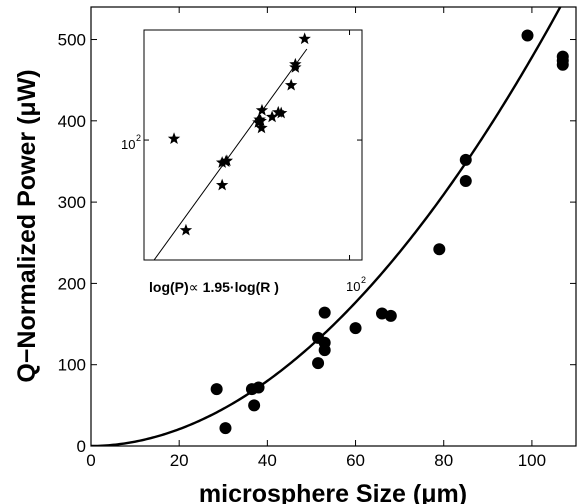  What do you see at coordinates (267, 460) in the screenshot?
I see `x-tick-label: 40` at bounding box center [267, 460].